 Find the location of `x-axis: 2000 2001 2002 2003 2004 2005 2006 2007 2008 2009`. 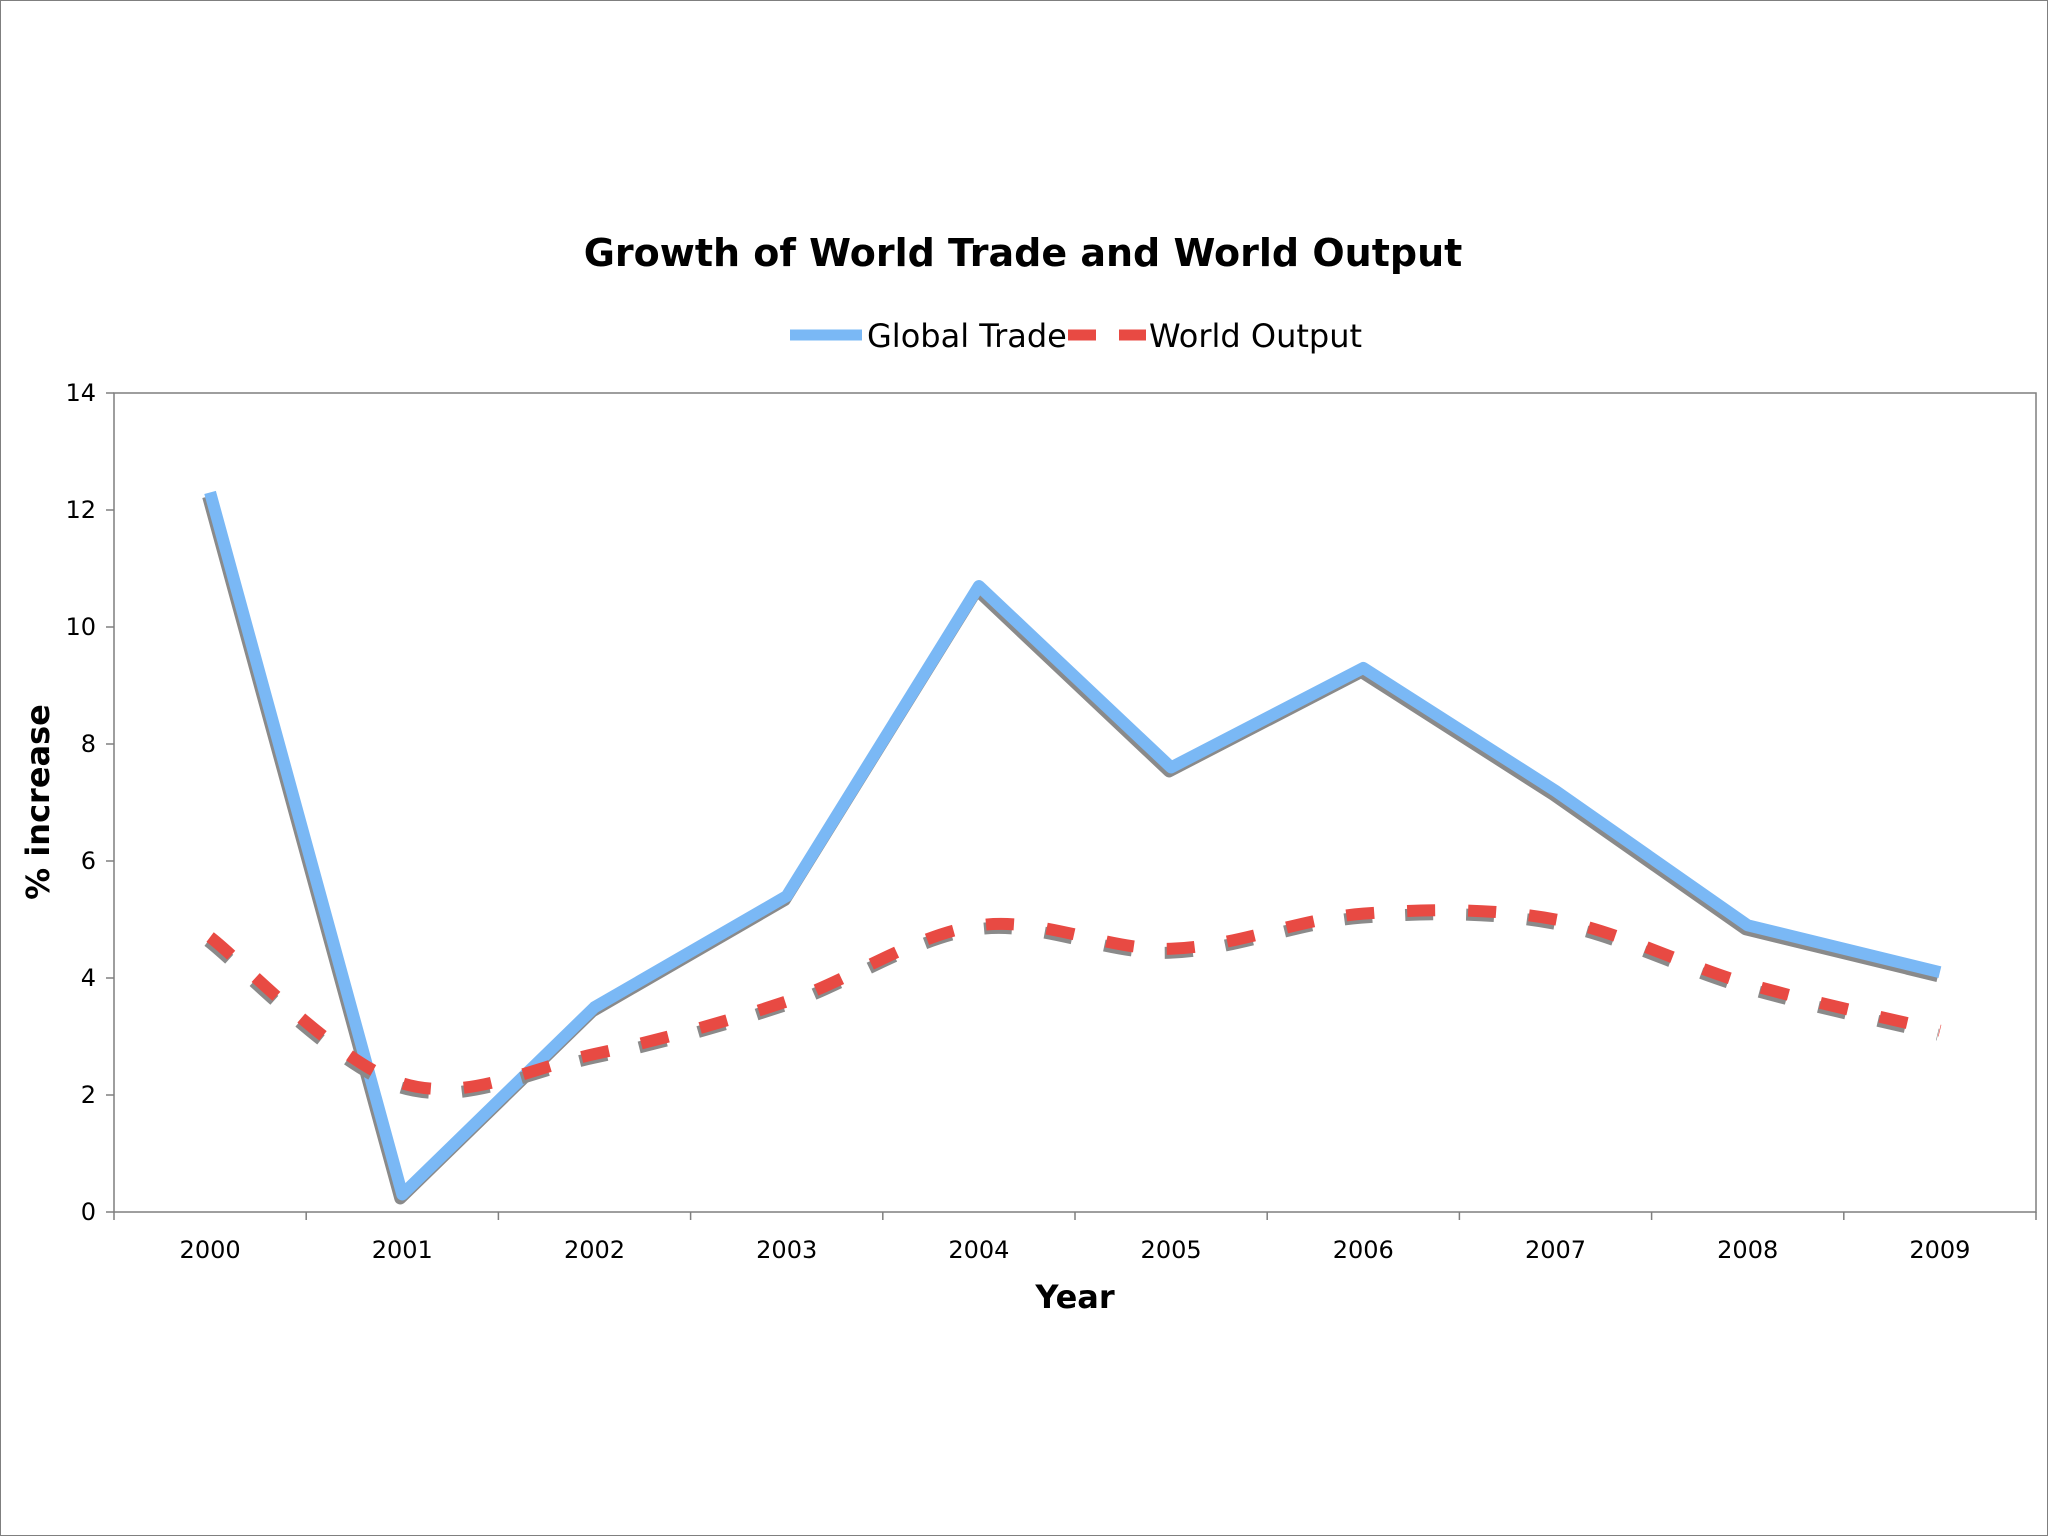

x-axis: 2000 2001 2002 2003 2004 2005 2006 2007 2008 2009 is located at coordinates (1075, 1238).